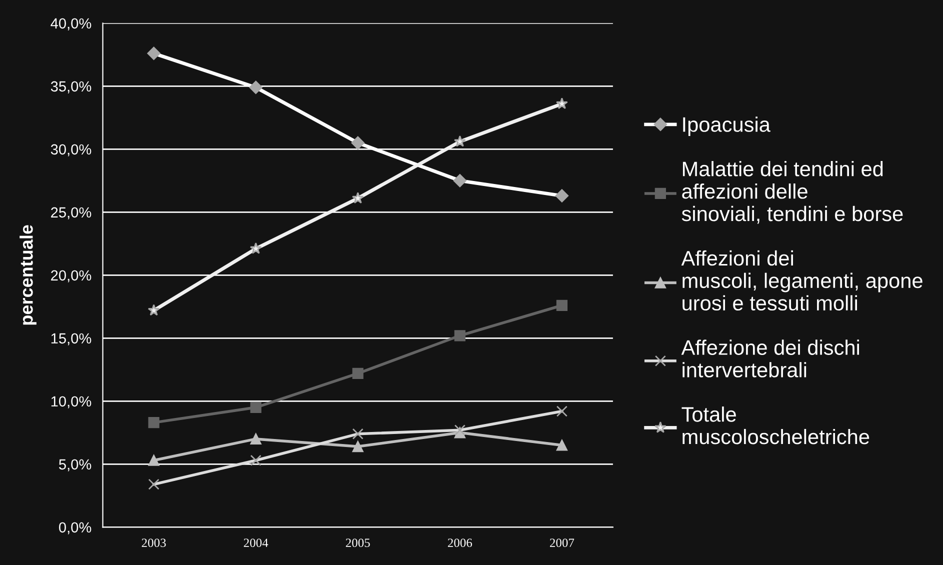 Image resolution: width=943 pixels, height=565 pixels. Describe the element at coordinates (75, 528) in the screenshot. I see `y-tick-label: 0,0%` at that location.